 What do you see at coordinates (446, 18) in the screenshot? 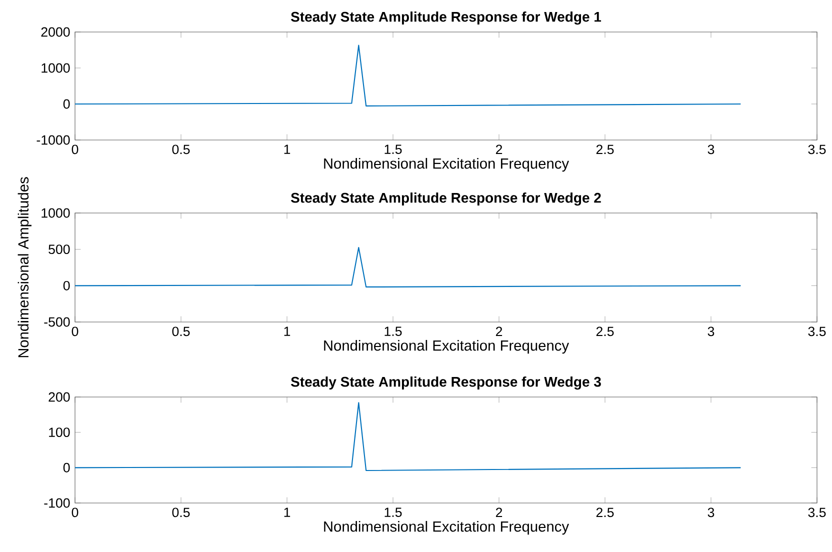
I see `chart-title: Steady State Amplitude Response for Wedge 1` at bounding box center [446, 18].